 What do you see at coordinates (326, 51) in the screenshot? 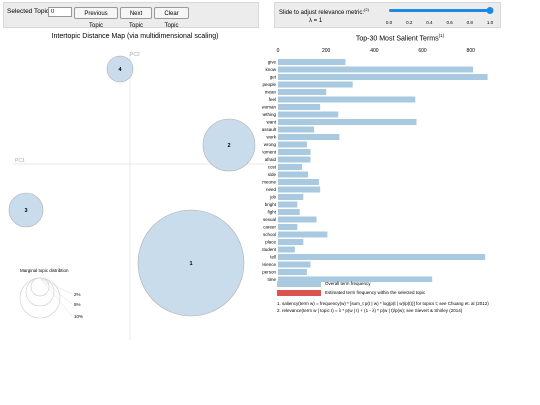
I see `x-tick-label: 200` at bounding box center [326, 51].